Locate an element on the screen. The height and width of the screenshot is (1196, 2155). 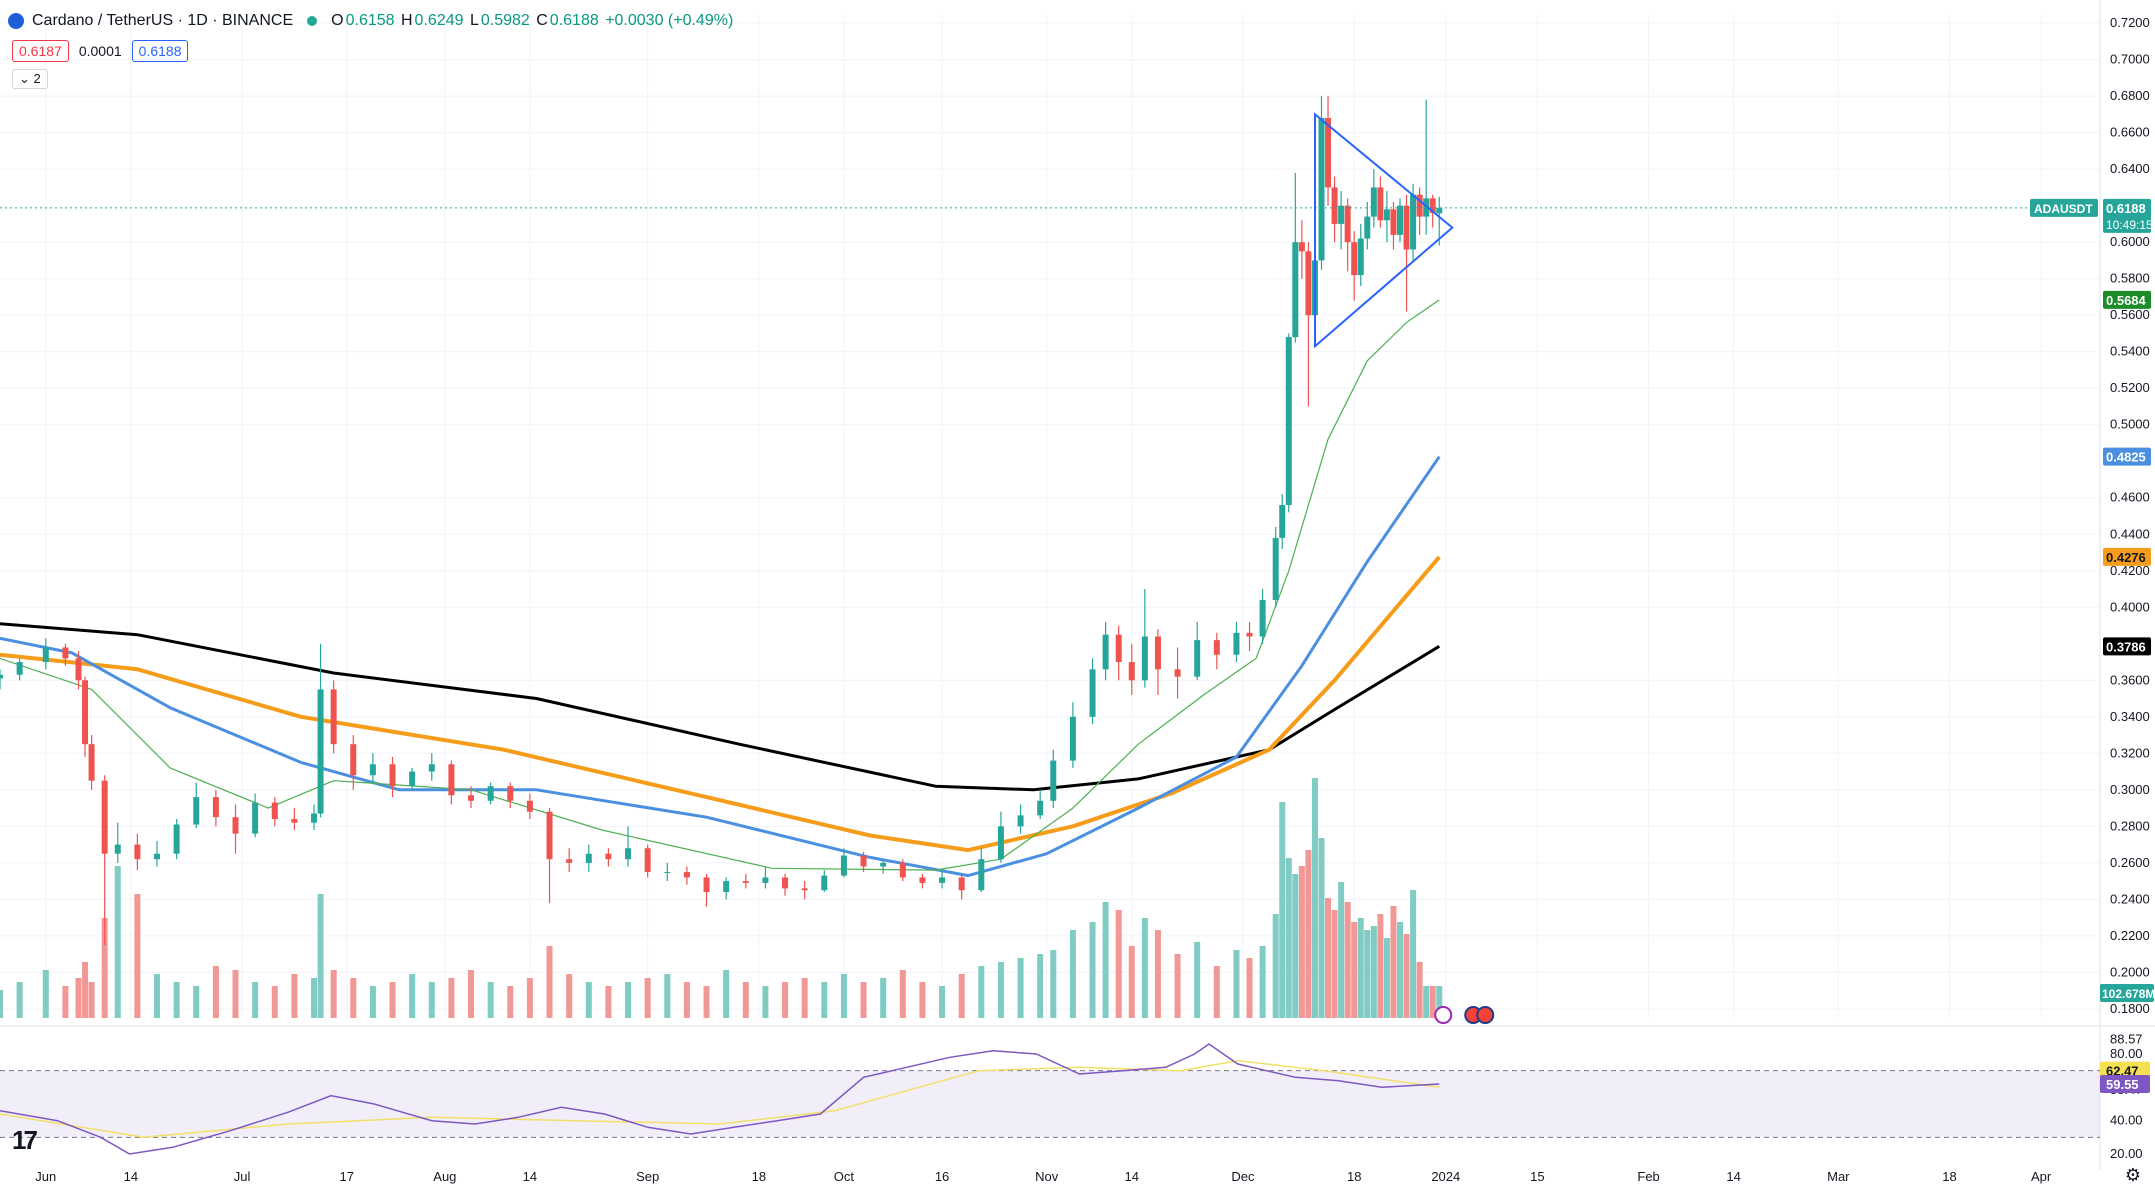
y-tick-label: 0.3600 is located at coordinates (2130, 679).